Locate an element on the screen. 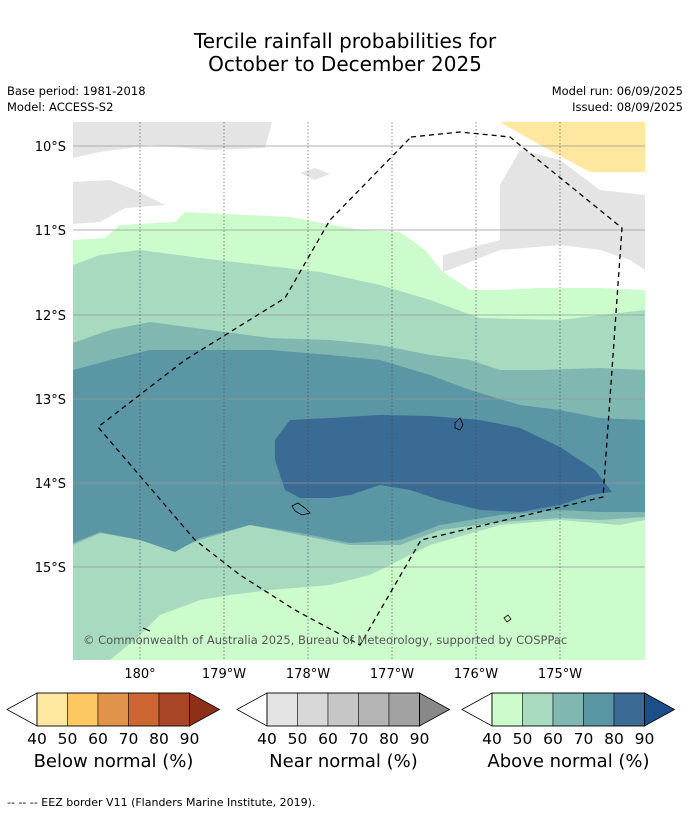 This screenshot has width=690, height=816. near-bar-right-extension is located at coordinates (435, 709).